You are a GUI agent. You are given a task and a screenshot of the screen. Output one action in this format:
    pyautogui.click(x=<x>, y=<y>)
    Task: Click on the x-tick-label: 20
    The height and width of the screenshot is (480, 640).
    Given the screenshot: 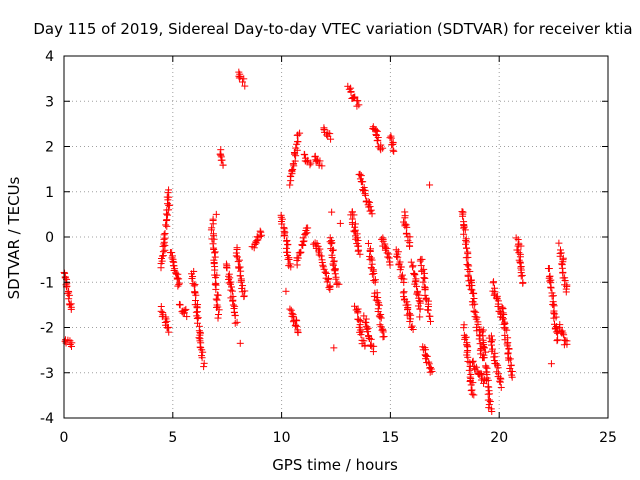 What is the action you would take?
    pyautogui.click(x=499, y=438)
    